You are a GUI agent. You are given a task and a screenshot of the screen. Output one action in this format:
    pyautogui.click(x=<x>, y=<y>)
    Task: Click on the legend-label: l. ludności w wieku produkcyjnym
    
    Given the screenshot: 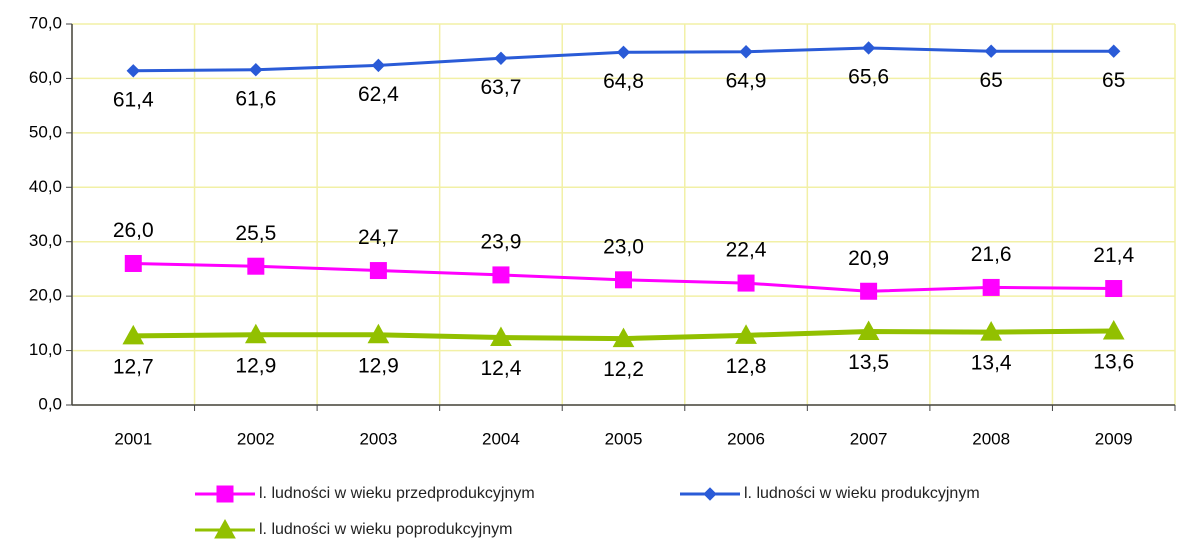 What is the action you would take?
    pyautogui.click(x=862, y=493)
    